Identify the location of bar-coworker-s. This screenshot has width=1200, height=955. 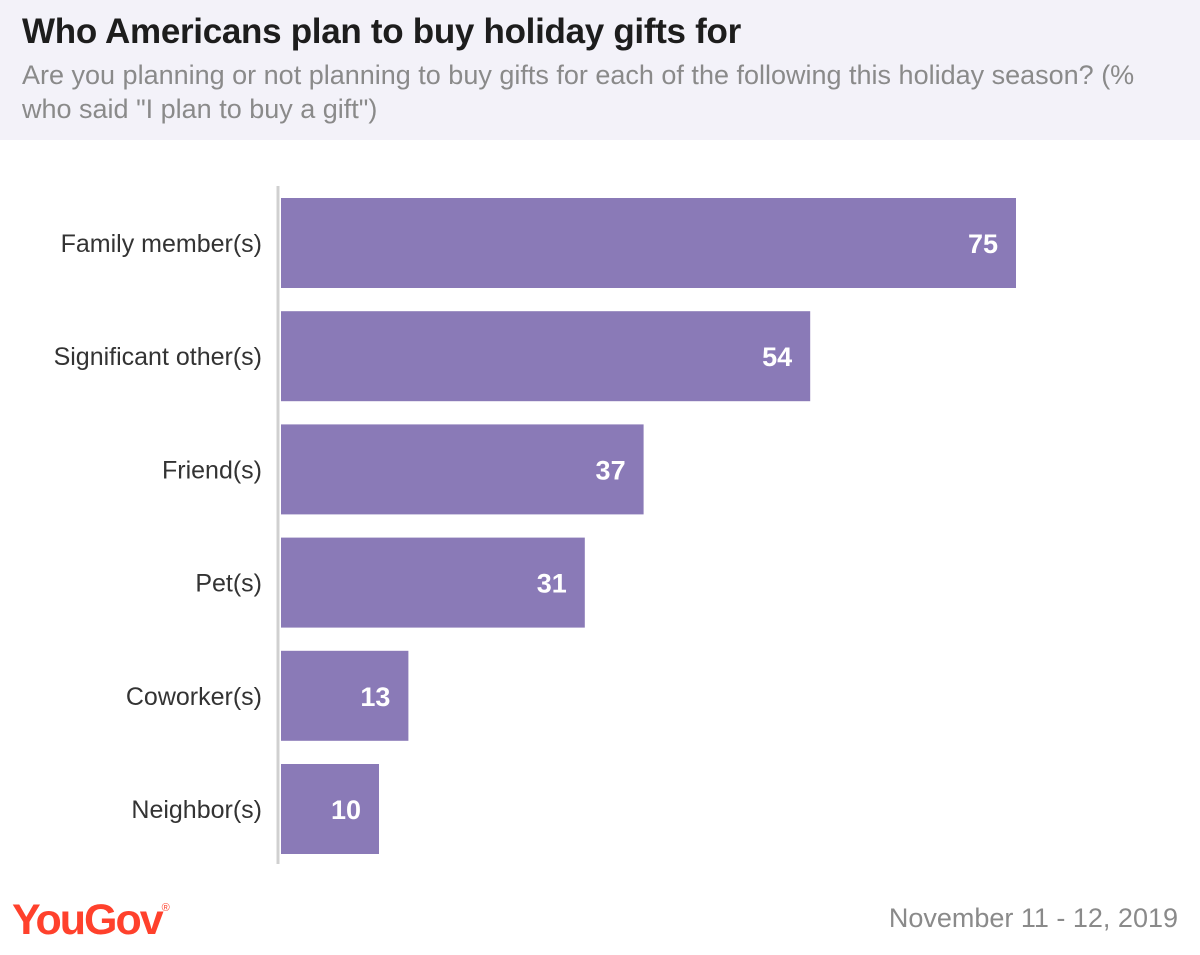
(345, 695).